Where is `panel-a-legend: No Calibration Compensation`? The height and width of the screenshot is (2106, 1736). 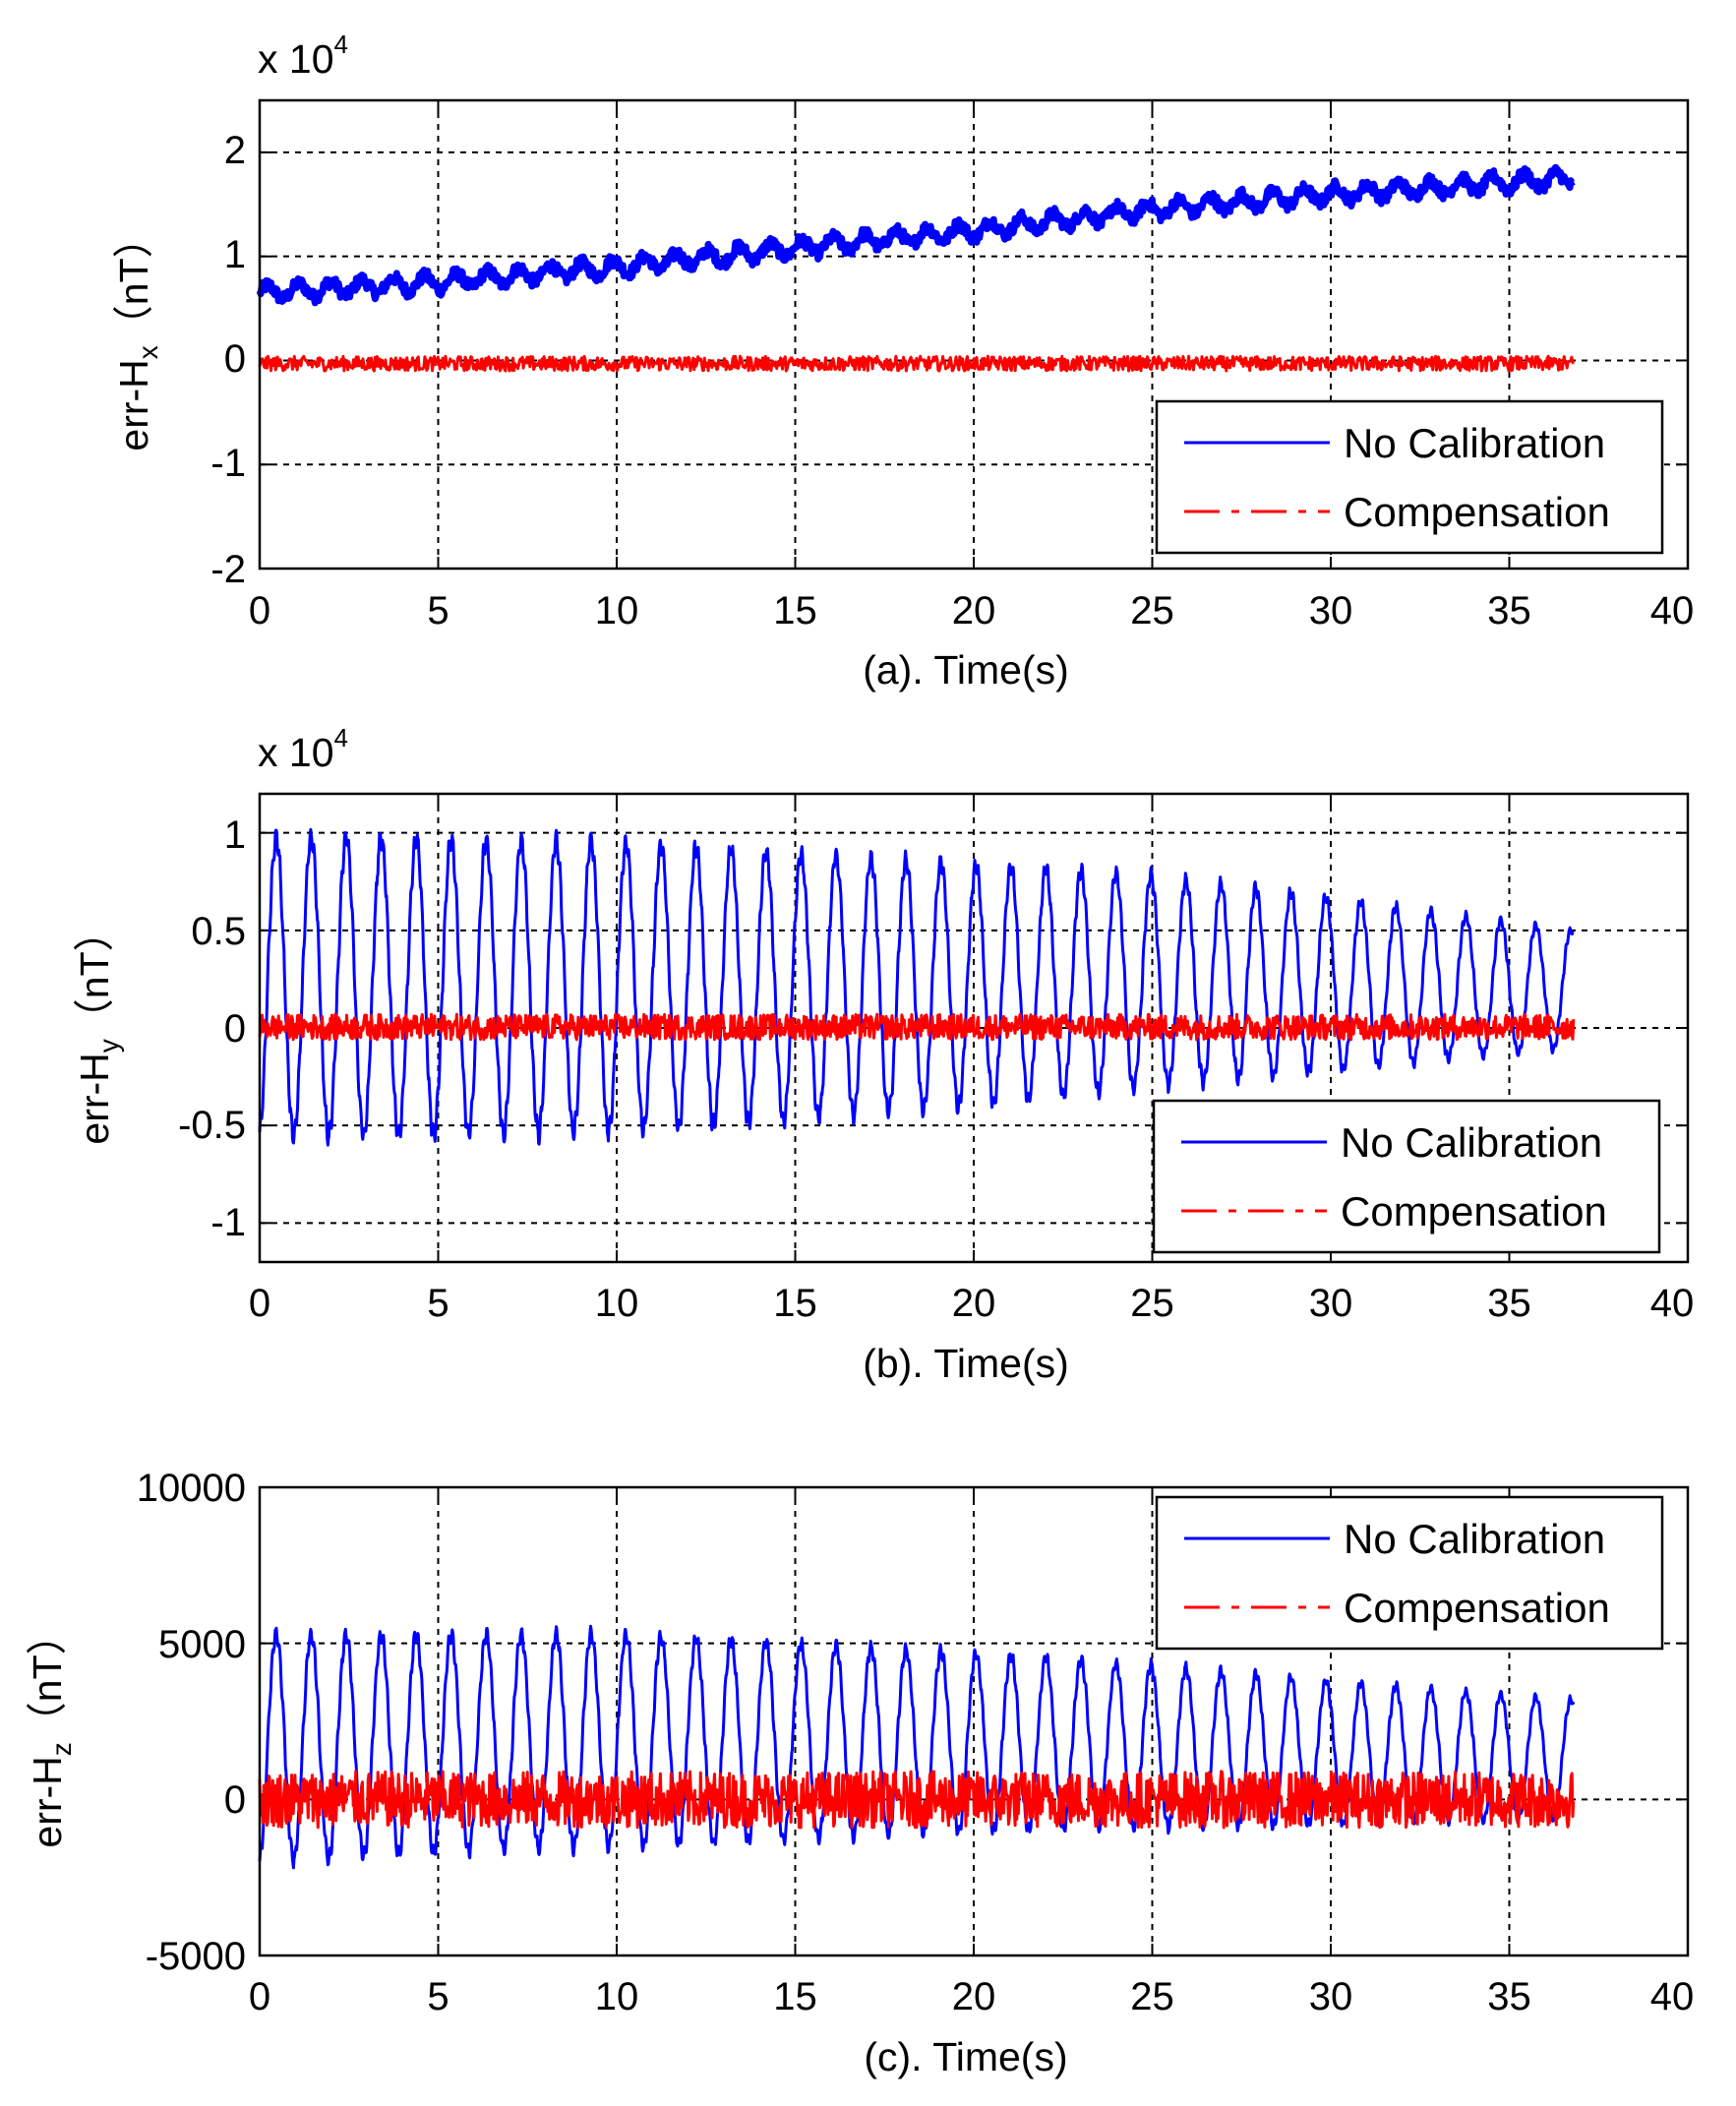 panel-a-legend: No Calibration Compensation is located at coordinates (1409, 477).